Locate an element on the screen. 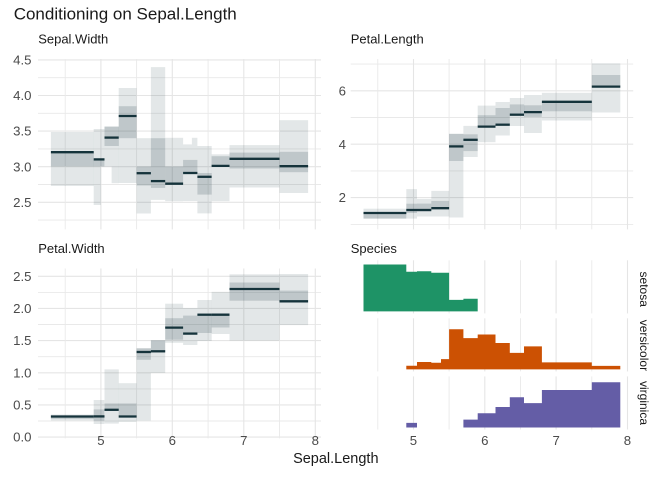 The image size is (672, 485). svg-text: 0.0 is located at coordinates (22, 437).